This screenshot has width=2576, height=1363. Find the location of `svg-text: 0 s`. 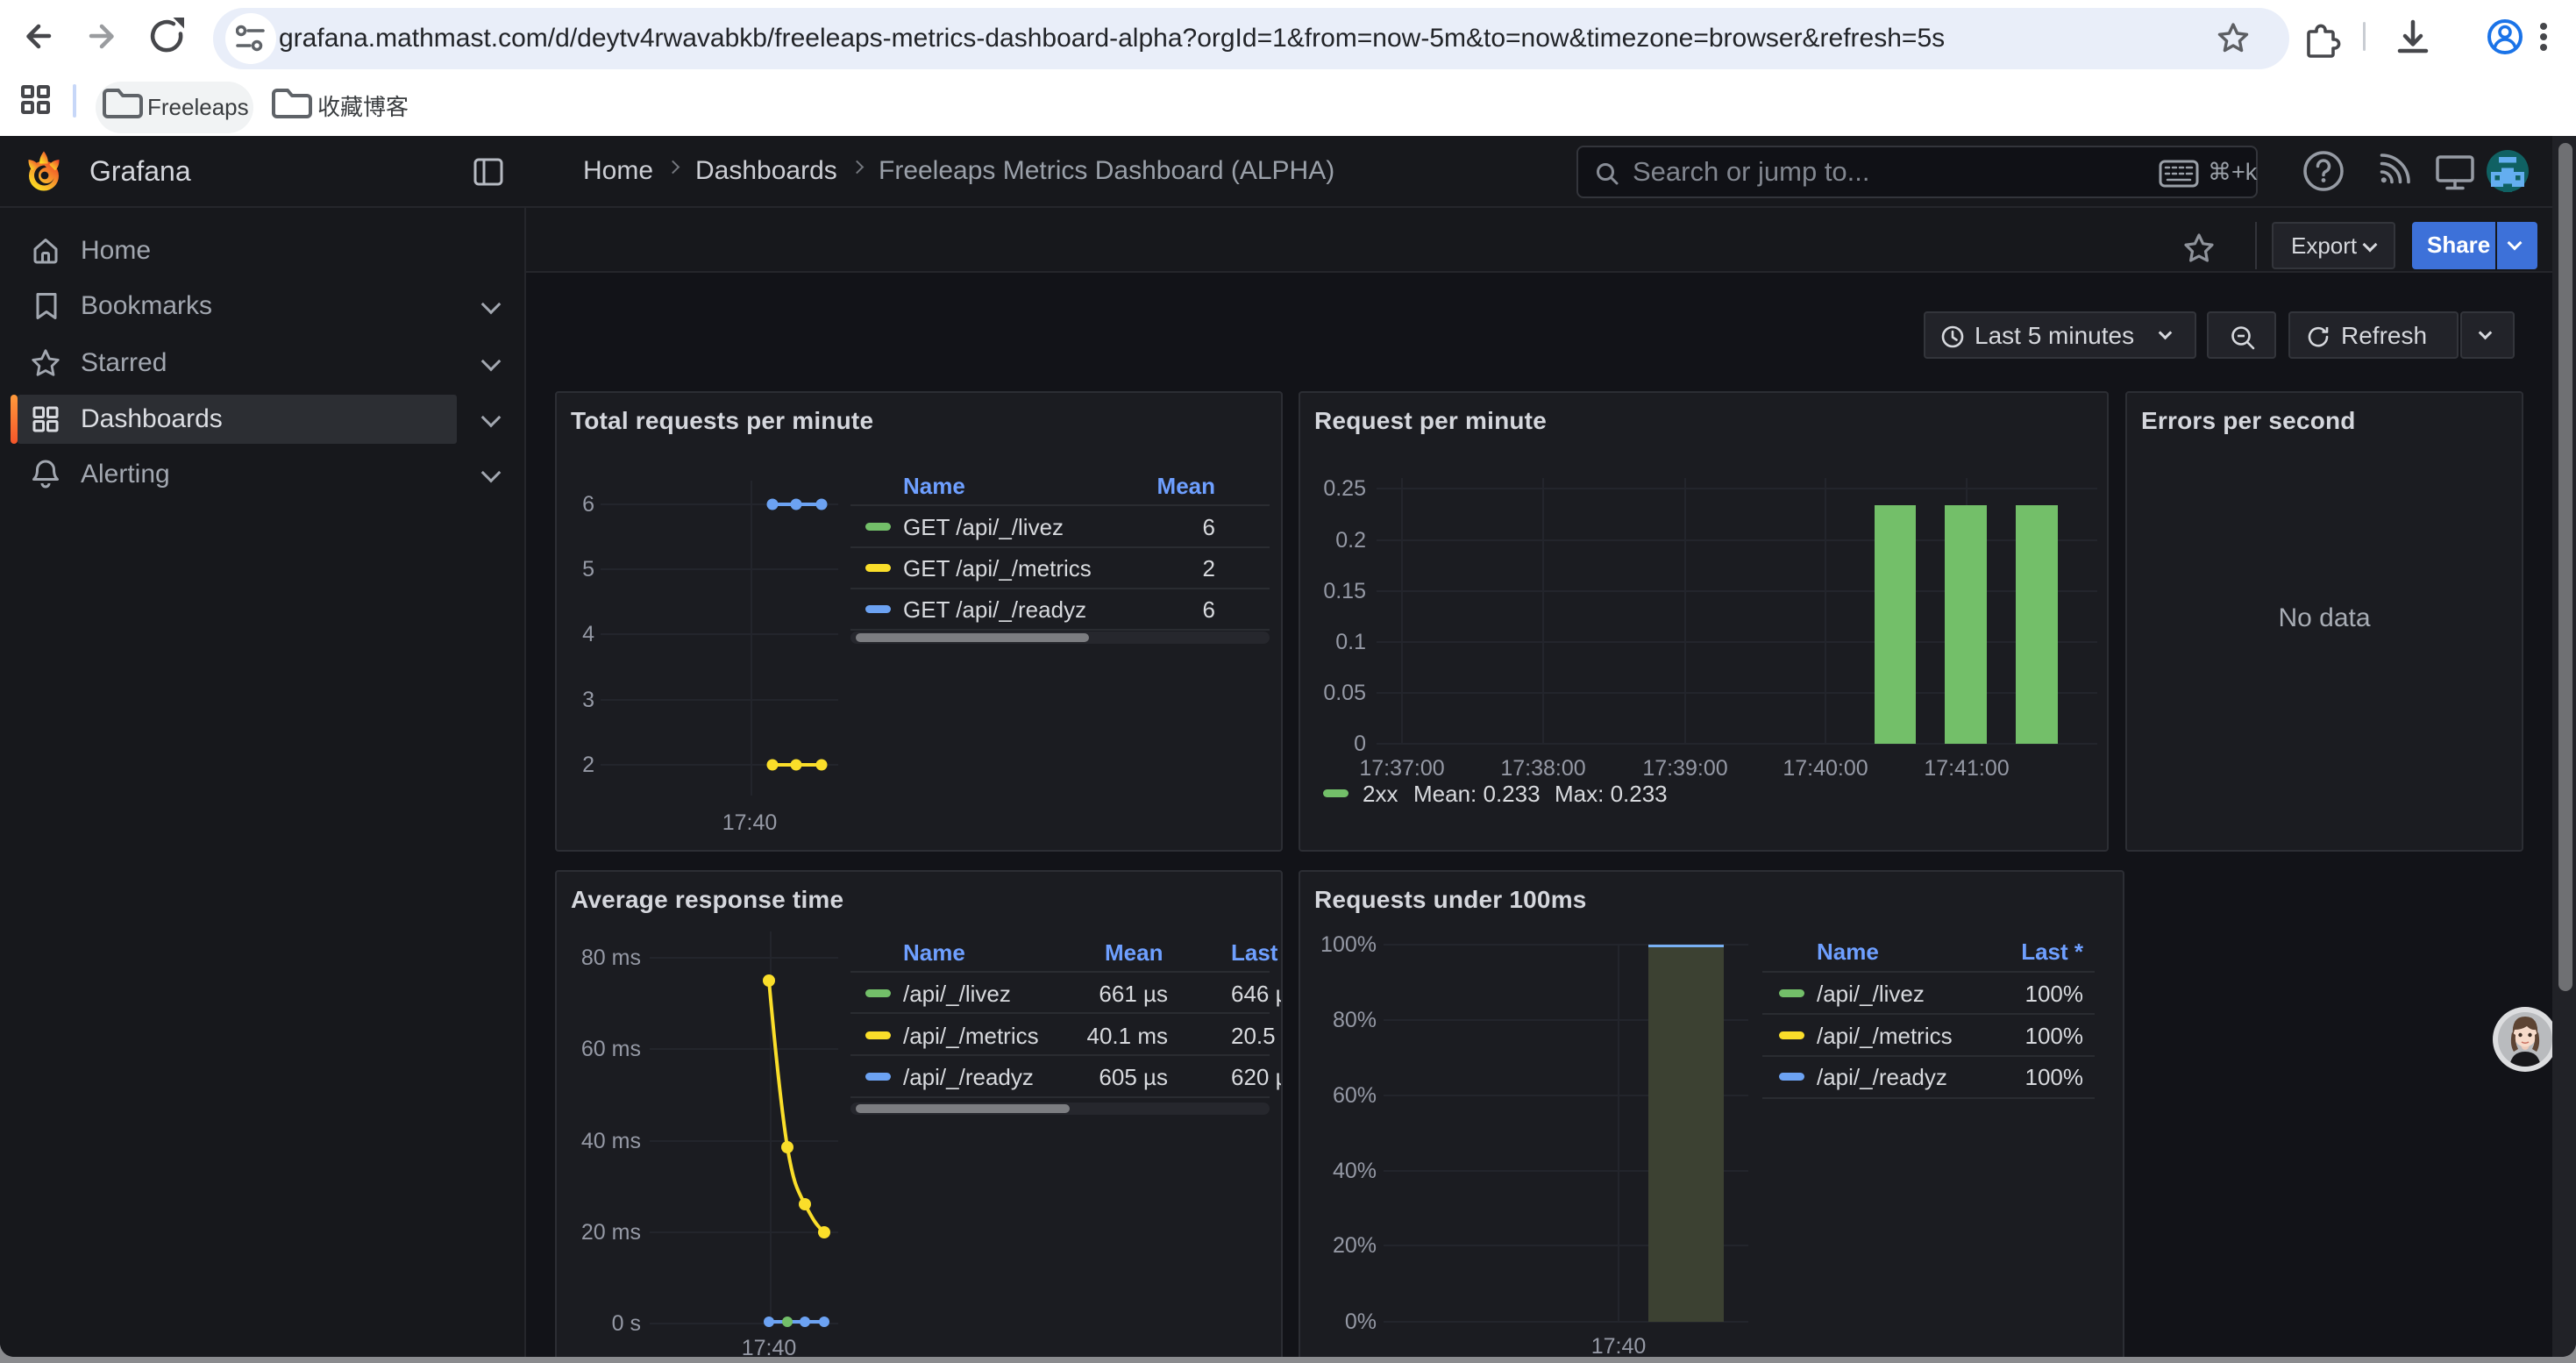

svg-text: 0 s is located at coordinates (626, 1323).